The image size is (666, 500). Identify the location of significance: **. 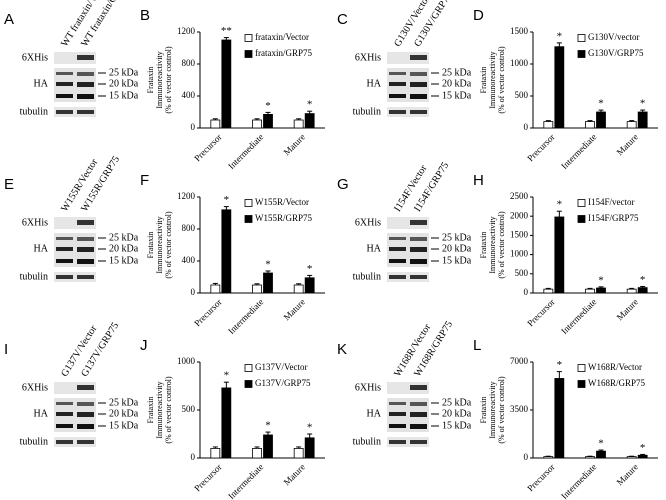
(226, 31).